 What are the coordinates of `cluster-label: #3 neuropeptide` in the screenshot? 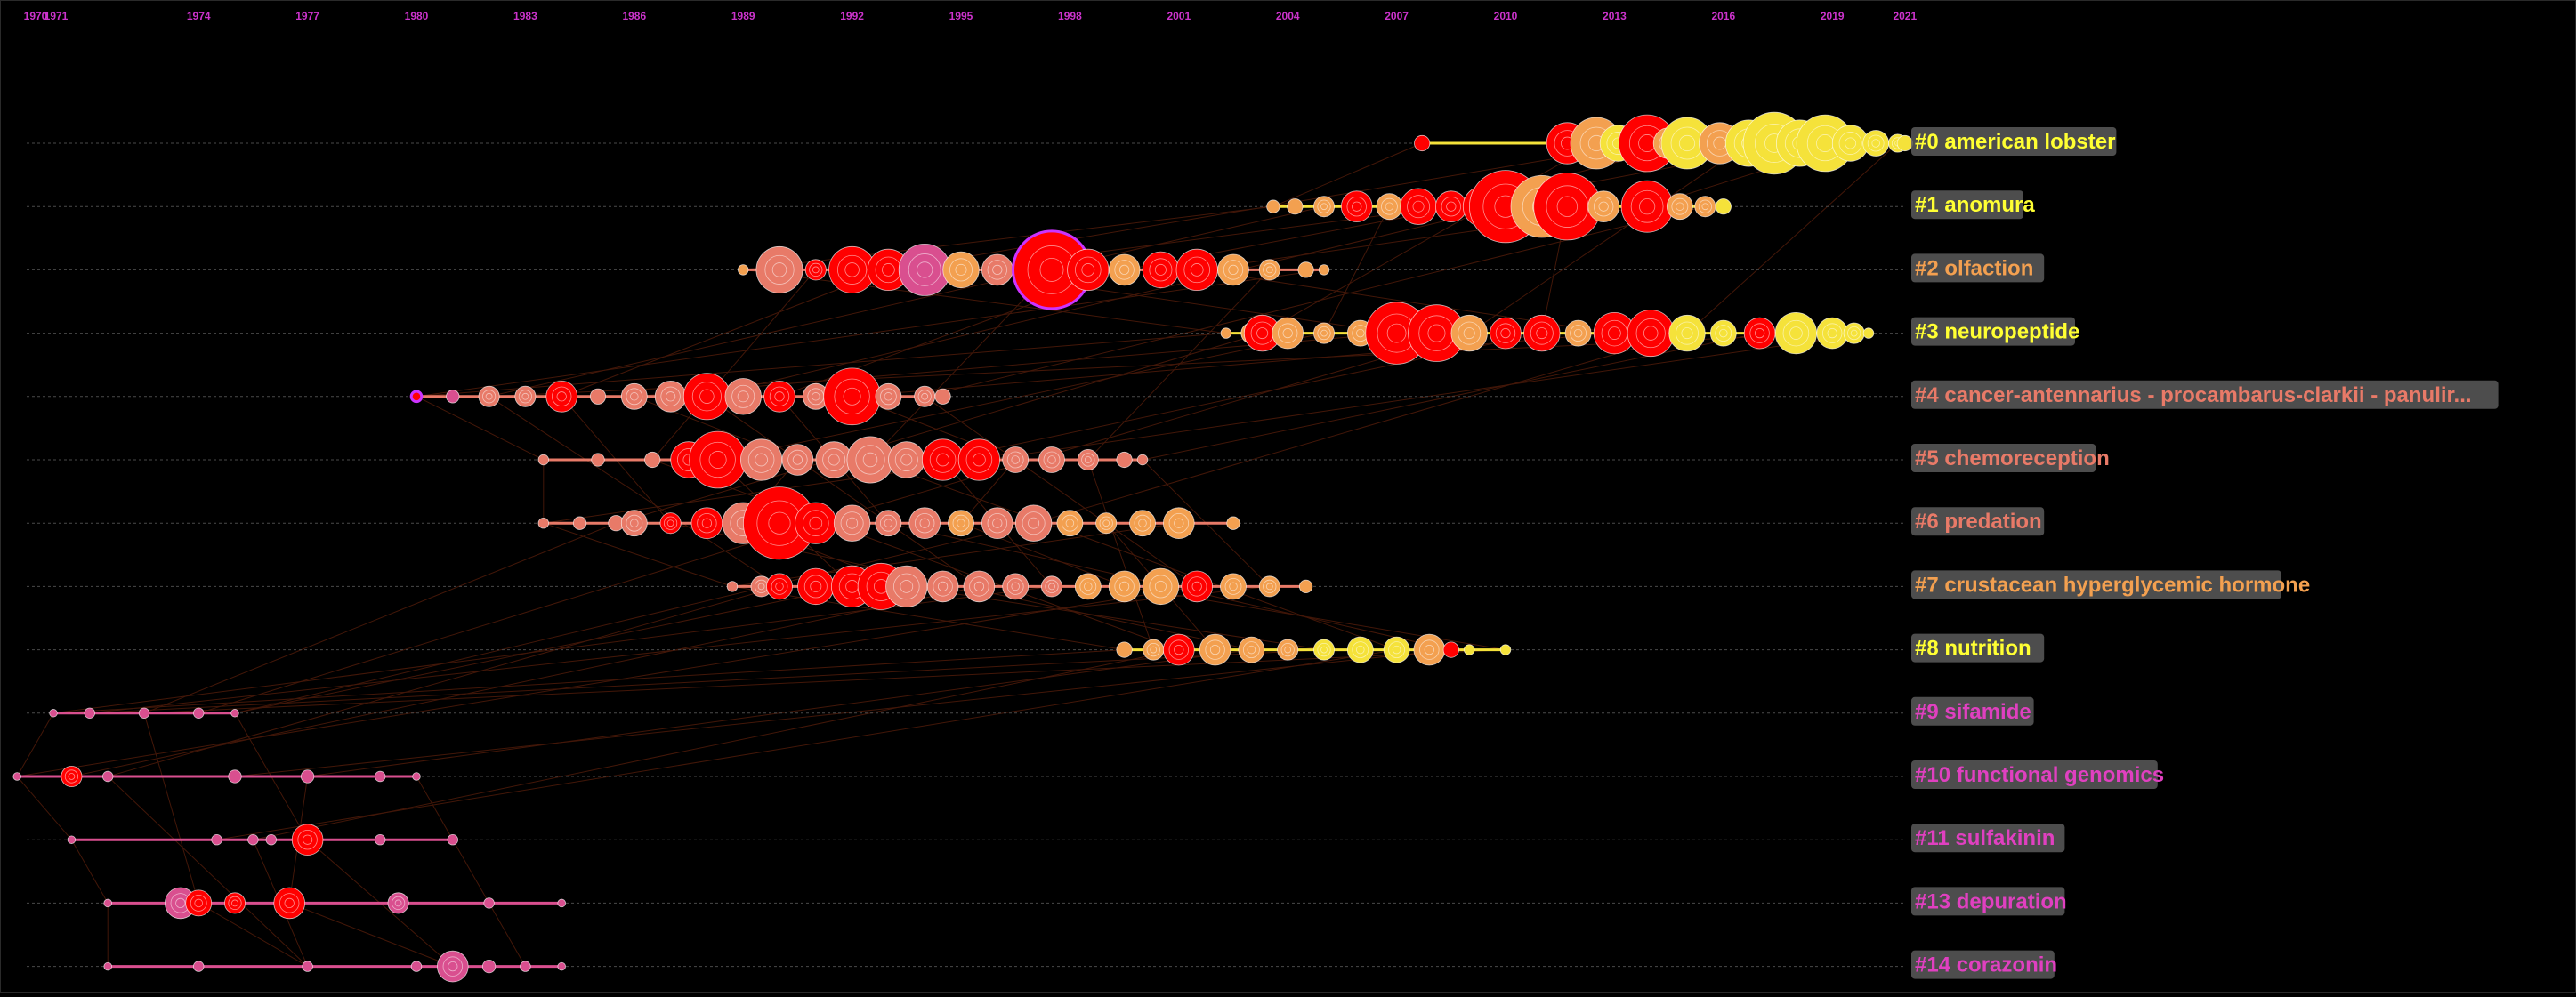 It's located at (1997, 332).